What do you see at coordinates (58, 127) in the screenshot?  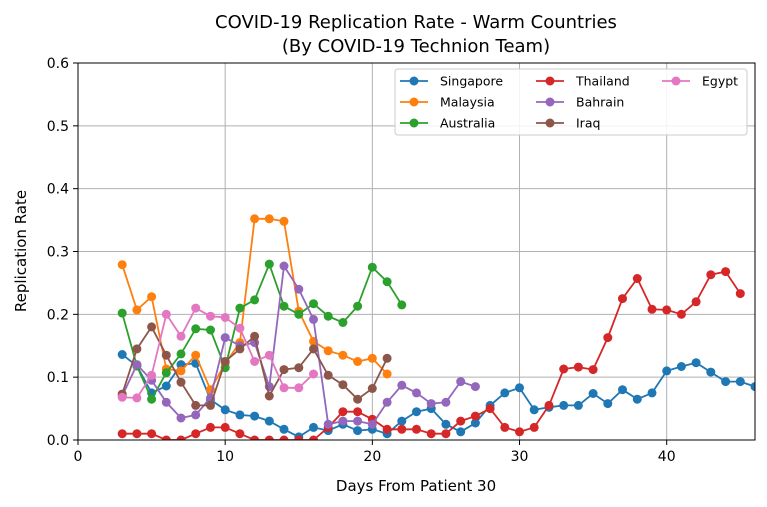 I see `y-tick-label: 0.5` at bounding box center [58, 127].